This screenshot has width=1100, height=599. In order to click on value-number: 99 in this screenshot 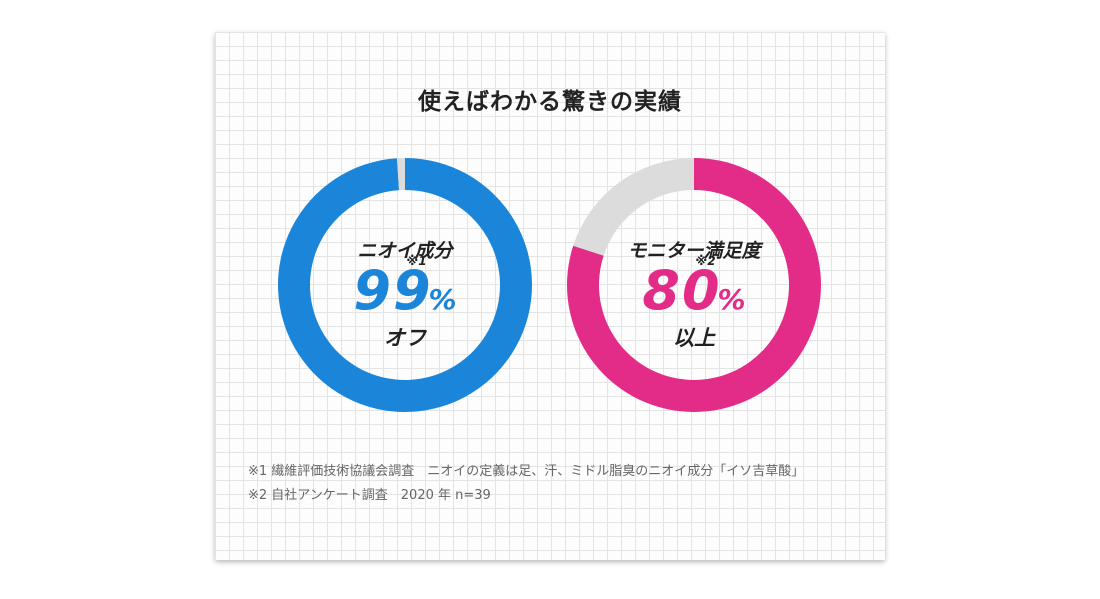, I will do `click(393, 290)`.